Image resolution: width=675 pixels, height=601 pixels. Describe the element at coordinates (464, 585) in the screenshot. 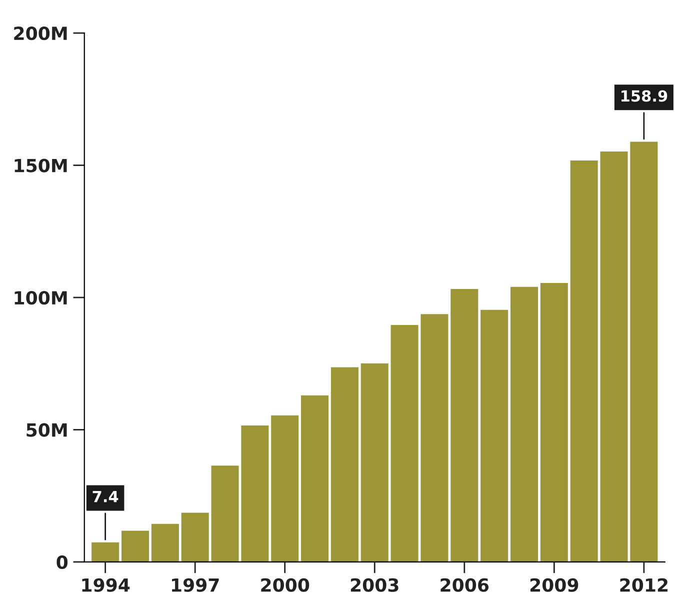

I see `x-tick-label: 2006` at that location.